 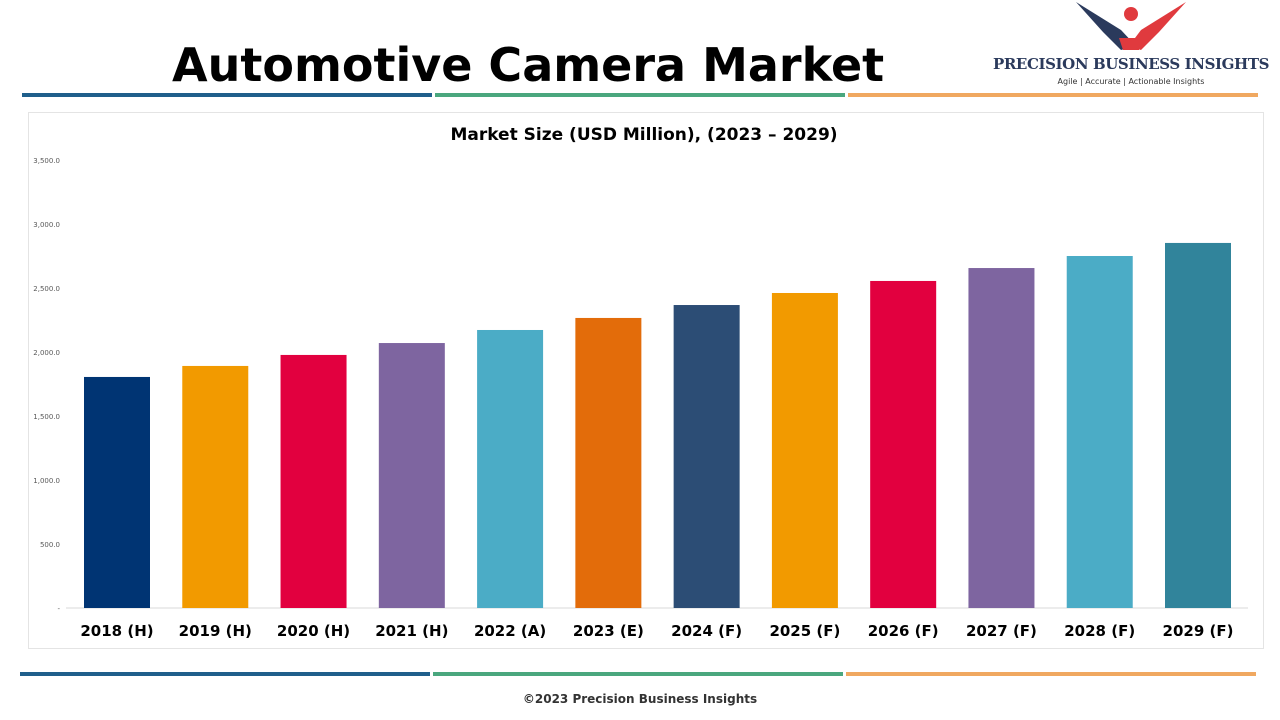 What do you see at coordinates (528, 65) in the screenshot?
I see `page-title: Automotive Camera Market` at bounding box center [528, 65].